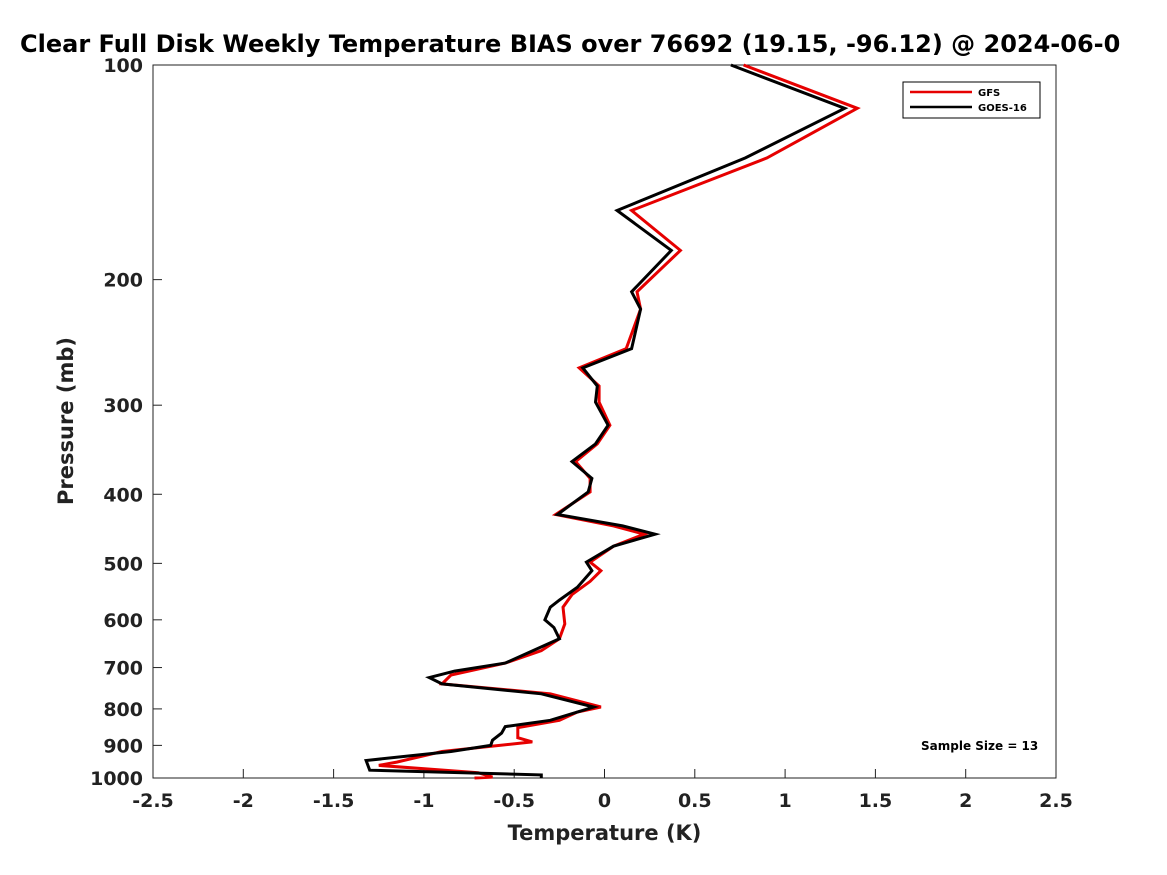 Image resolution: width=1167 pixels, height=875 pixels. I want to click on y-tick-label: 900, so click(123, 746).